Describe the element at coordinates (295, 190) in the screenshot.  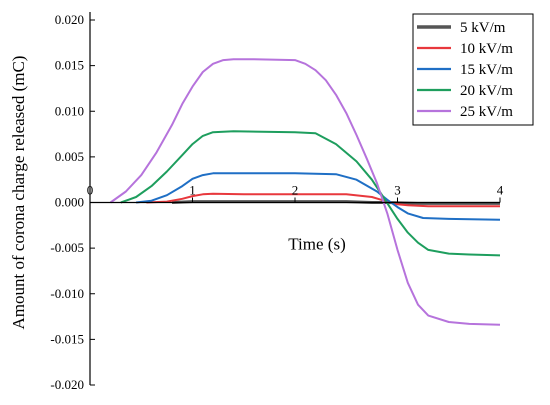
I see `x-tick-label: 2` at that location.